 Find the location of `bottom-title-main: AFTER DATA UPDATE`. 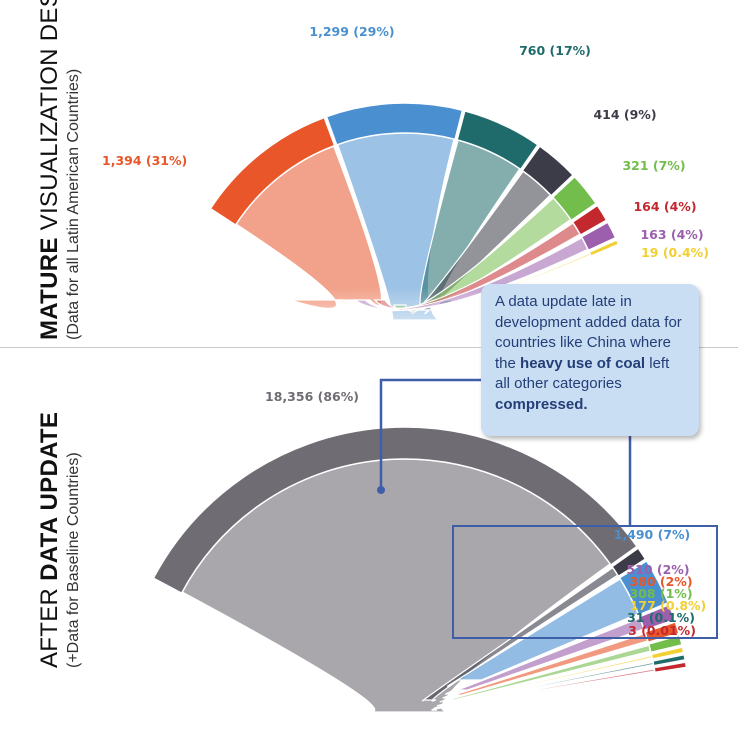

bottom-title-main: AFTER DATA UPDATE is located at coordinates (49, 539).